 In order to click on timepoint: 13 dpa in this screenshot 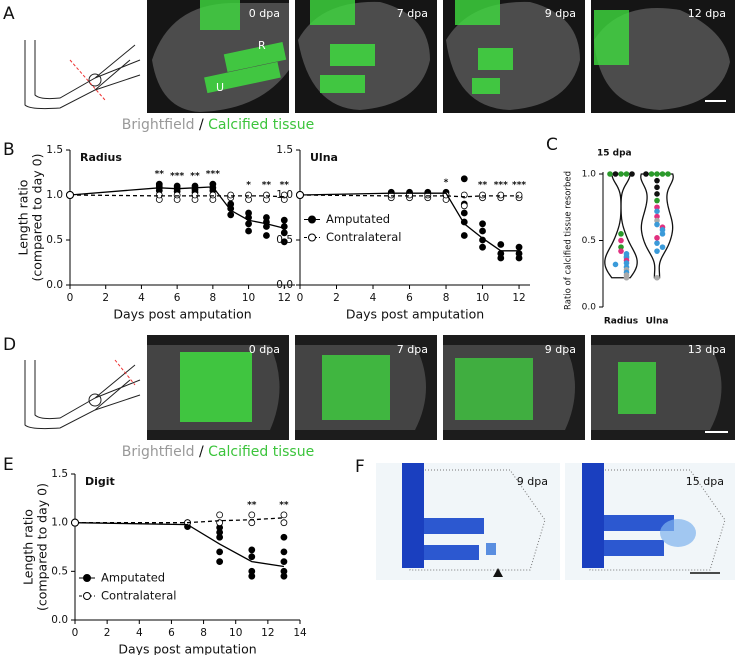, I will do `click(707, 349)`.